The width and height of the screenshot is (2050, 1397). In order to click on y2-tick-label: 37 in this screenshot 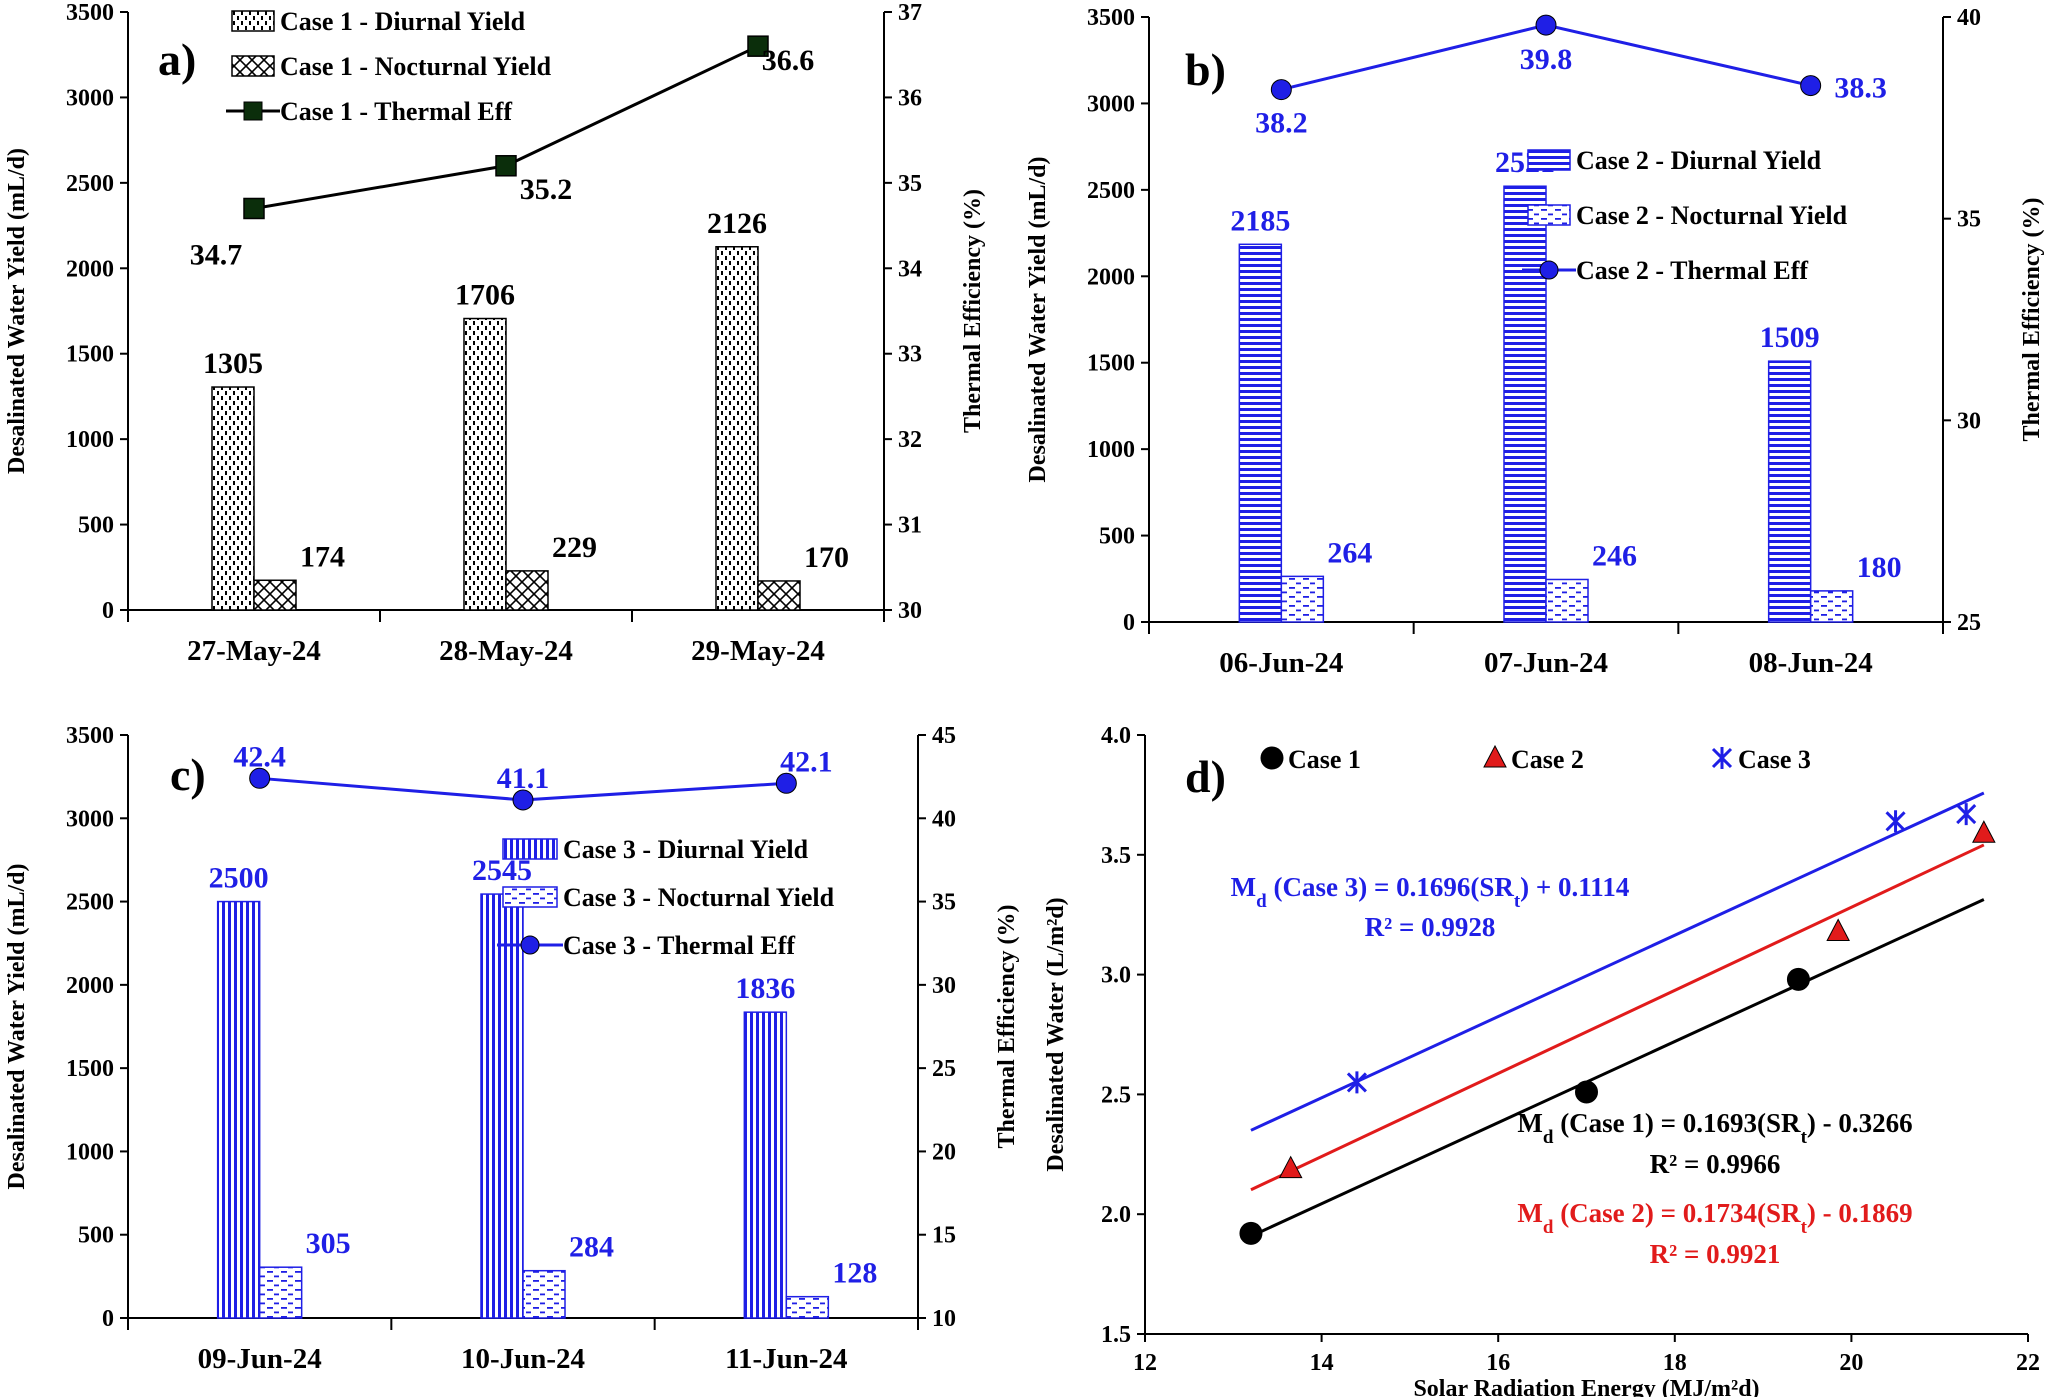, I will do `click(910, 13)`.